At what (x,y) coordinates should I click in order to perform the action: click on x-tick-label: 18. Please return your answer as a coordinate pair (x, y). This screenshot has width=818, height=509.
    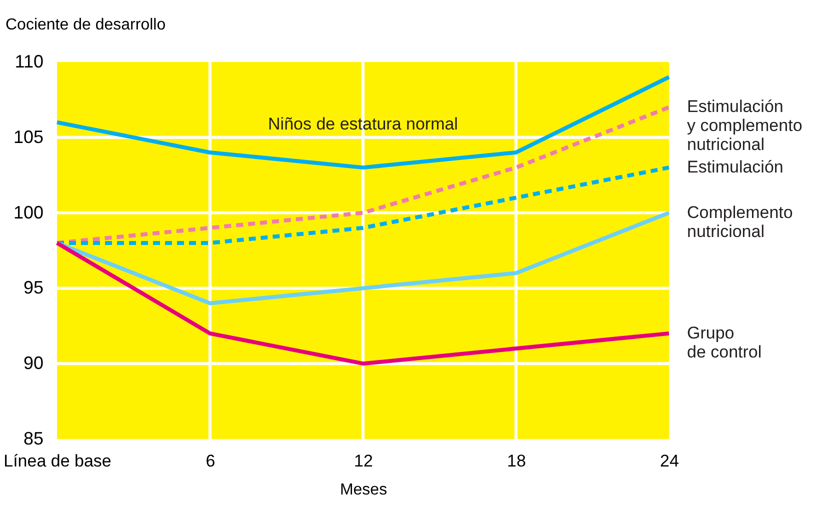
    Looking at the image, I should click on (516, 461).